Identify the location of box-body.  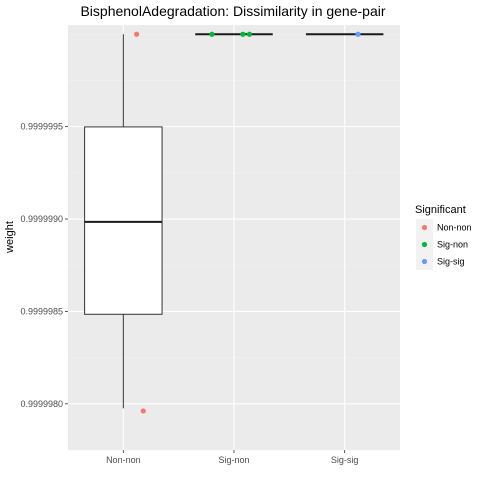
(123, 220).